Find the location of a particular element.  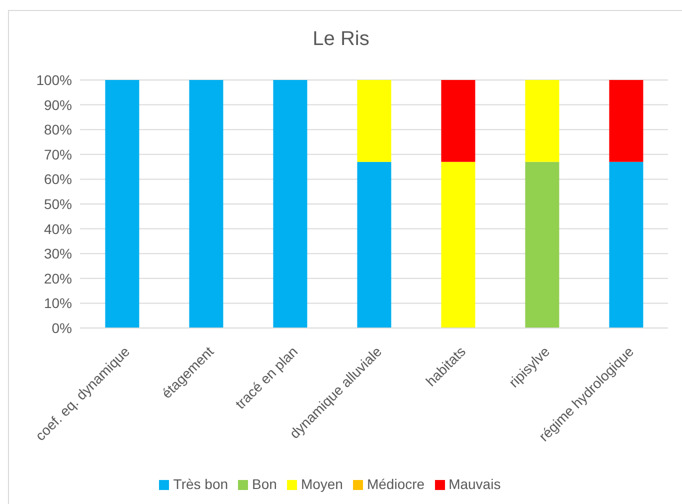

y-tick-label: 80% is located at coordinates (58, 130).